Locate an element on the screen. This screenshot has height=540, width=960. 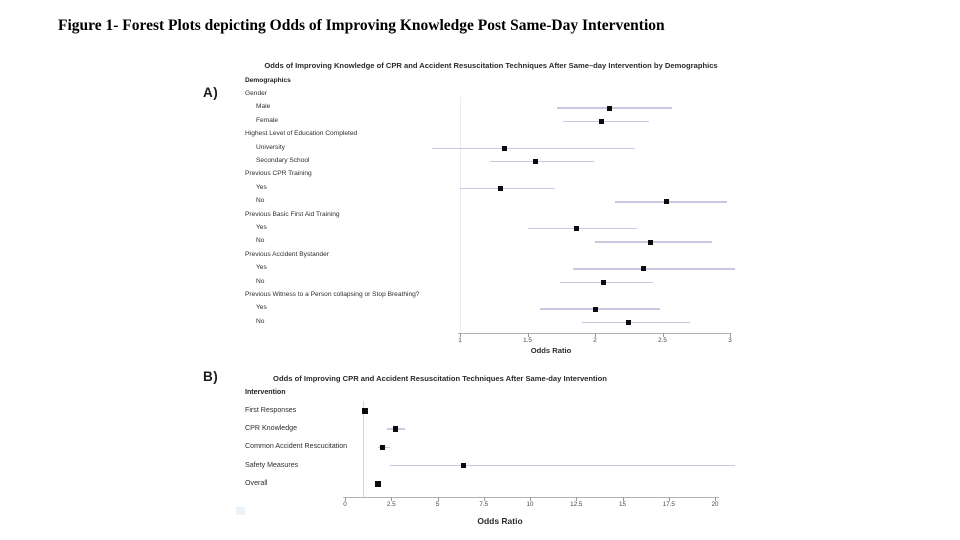
panel-label-a: A) is located at coordinates (211, 92).